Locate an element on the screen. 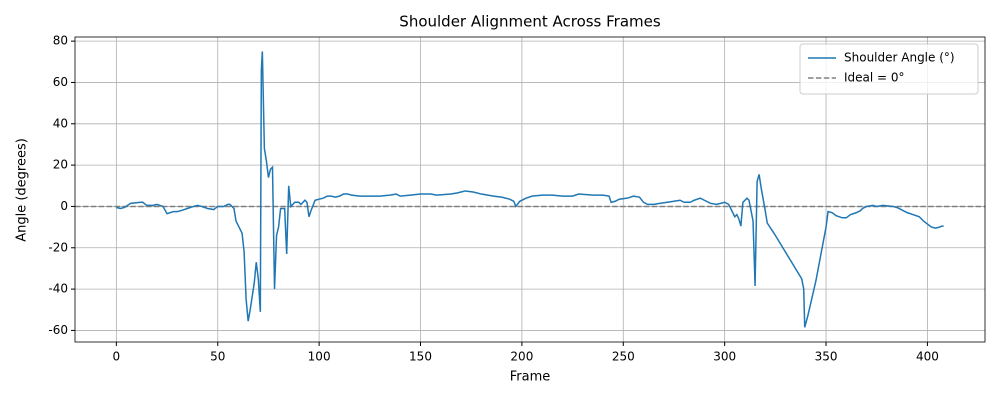 The image size is (1000, 400). y-tick-label: 60 is located at coordinates (60, 82).